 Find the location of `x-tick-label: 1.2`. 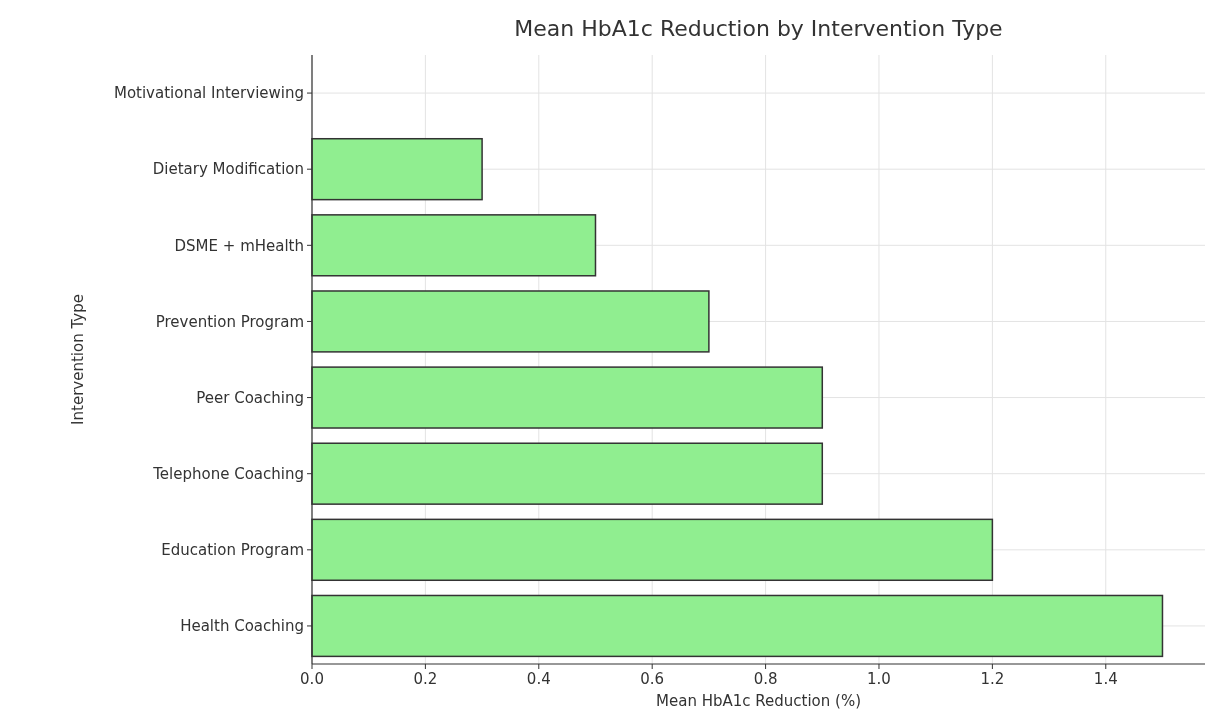

x-tick-label: 1.2 is located at coordinates (992, 679).